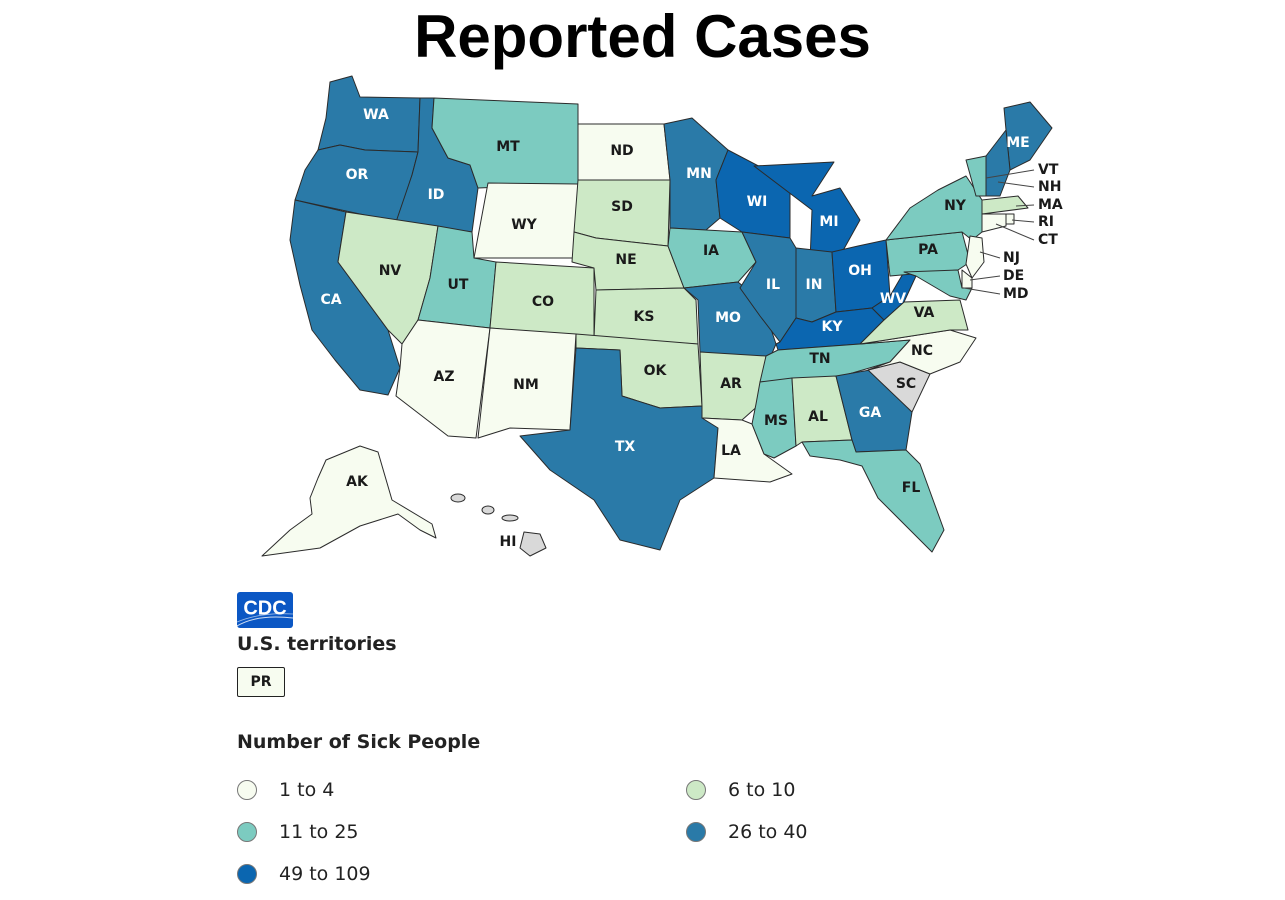 This screenshot has height=900, width=1285. I want to click on state-ak, so click(349, 501).